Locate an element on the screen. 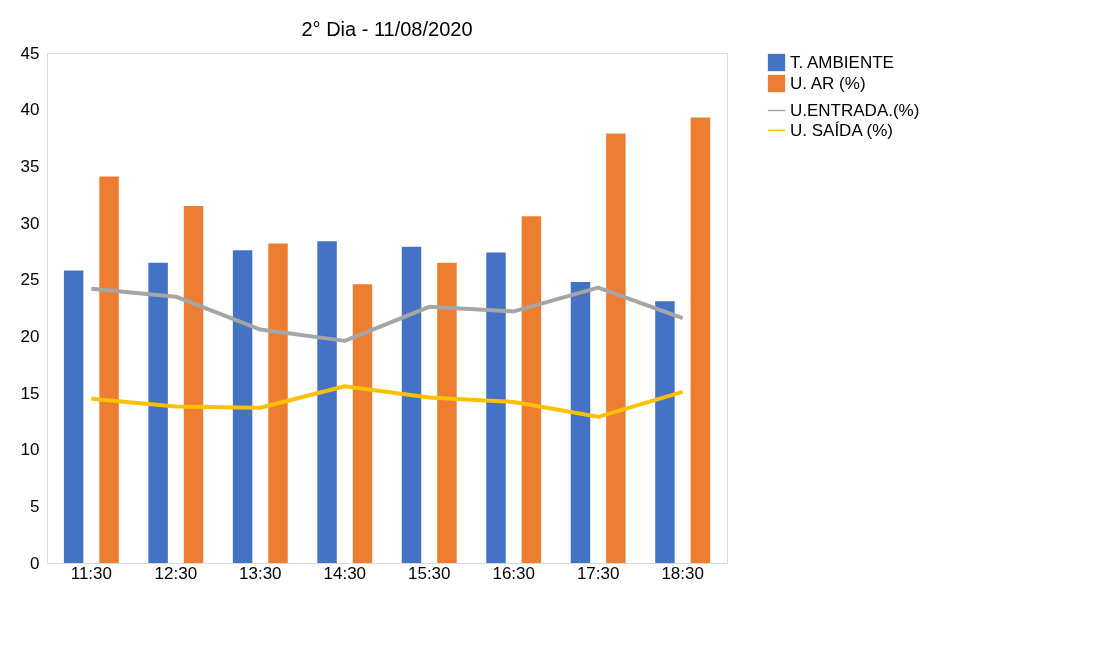 This screenshot has height=672, width=1107. y-tick-label: 25 is located at coordinates (30, 280).